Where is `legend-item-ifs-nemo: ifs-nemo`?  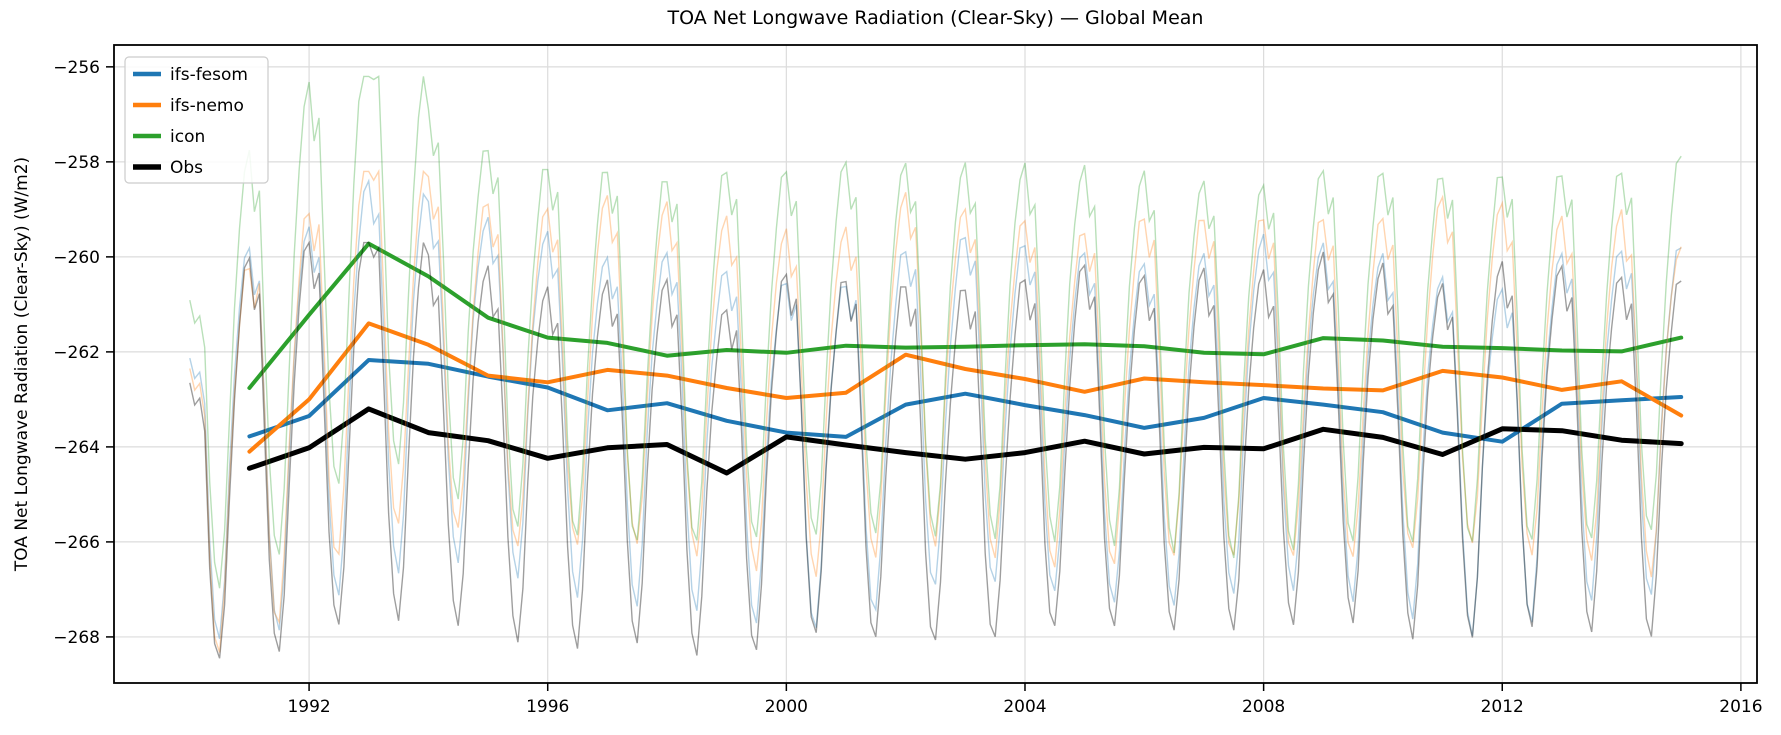 legend-item-ifs-nemo: ifs-nemo is located at coordinates (188, 106).